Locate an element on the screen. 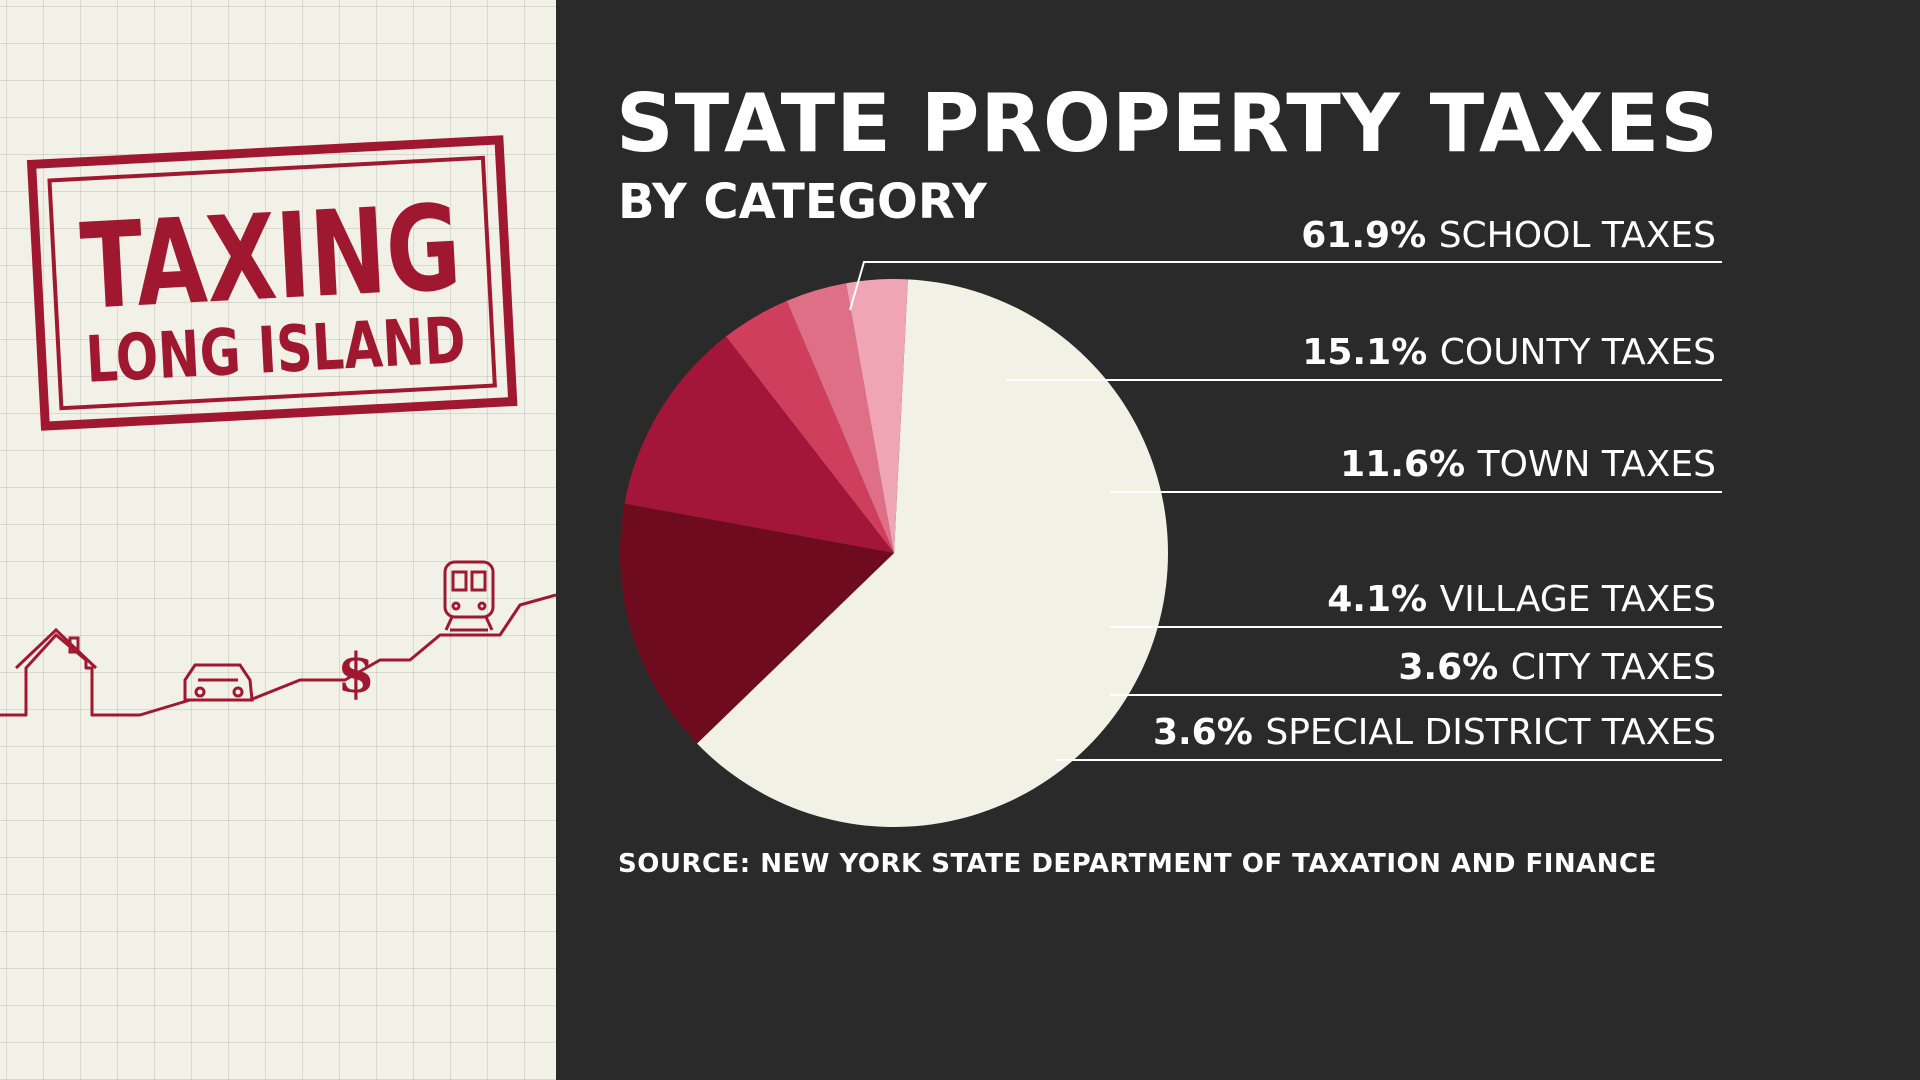 Image resolution: width=1920 pixels, height=1080 pixels. pie-slice-school-taxes is located at coordinates (932, 553).